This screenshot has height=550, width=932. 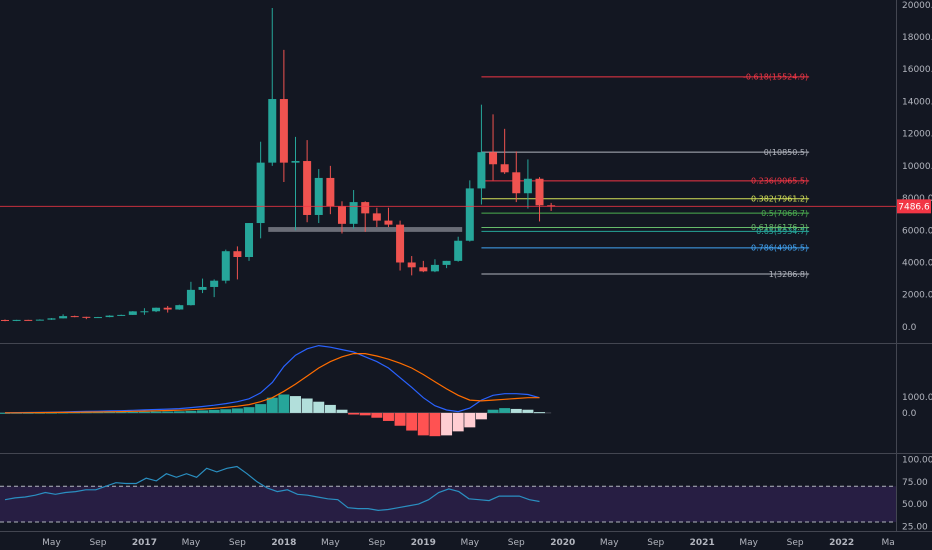 I want to click on rsi-pane, so click(x=448, y=494).